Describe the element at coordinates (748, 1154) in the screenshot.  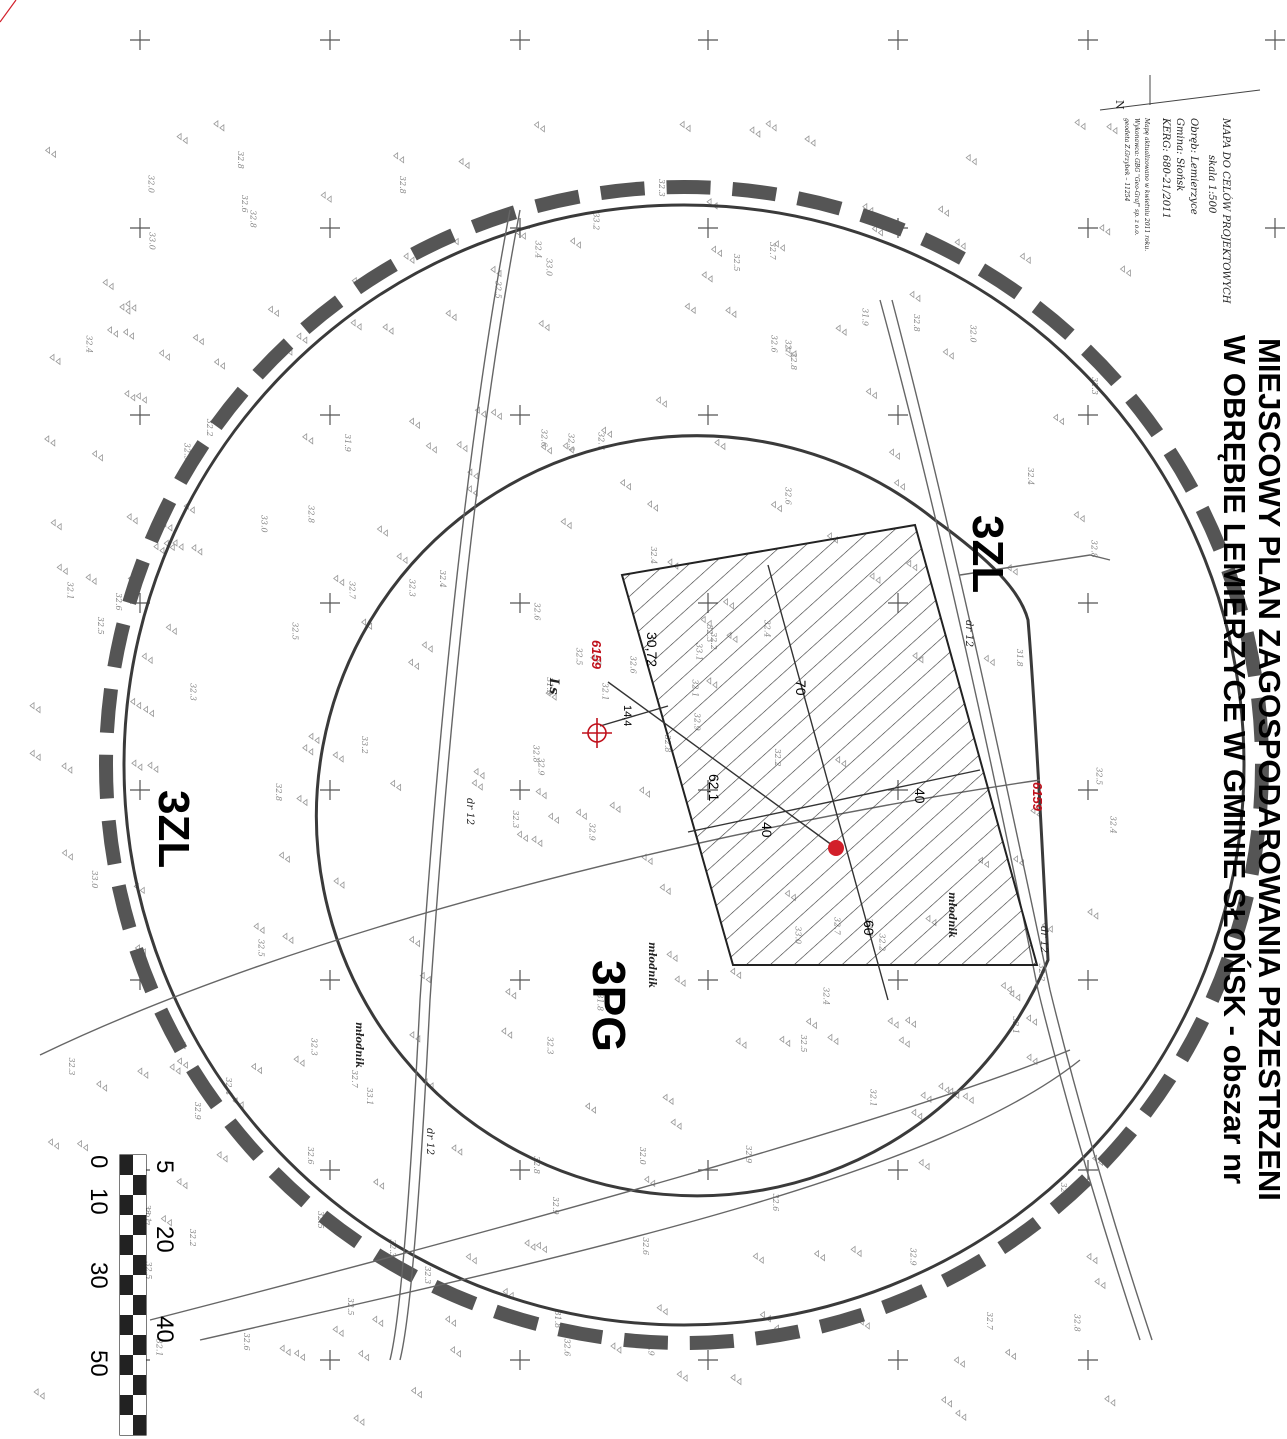
I see `elevation-value: 32.9` at that location.